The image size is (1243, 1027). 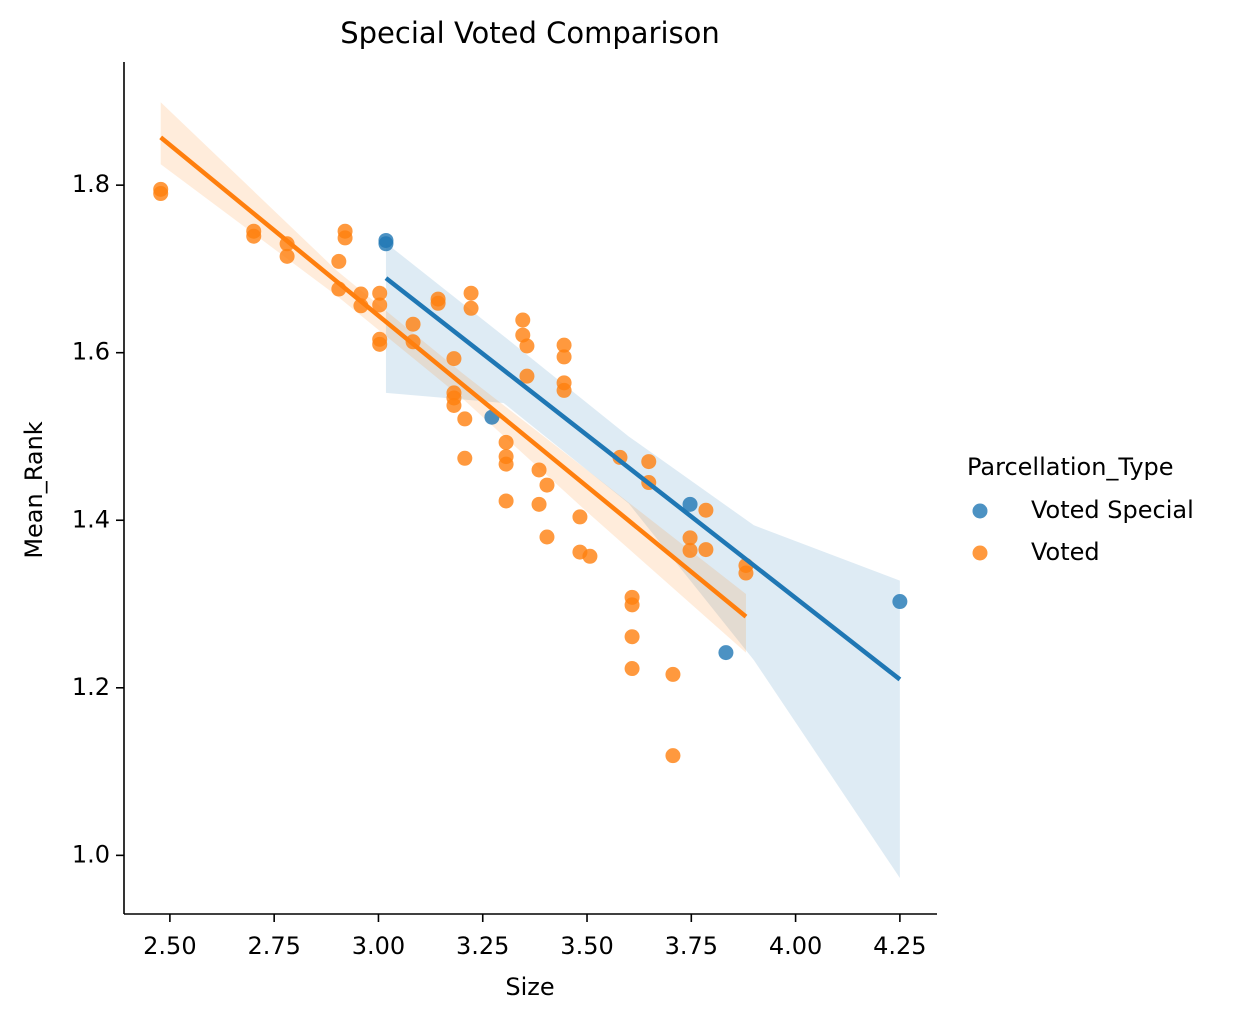 What do you see at coordinates (529, 987) in the screenshot?
I see `x-axis-label: Size` at bounding box center [529, 987].